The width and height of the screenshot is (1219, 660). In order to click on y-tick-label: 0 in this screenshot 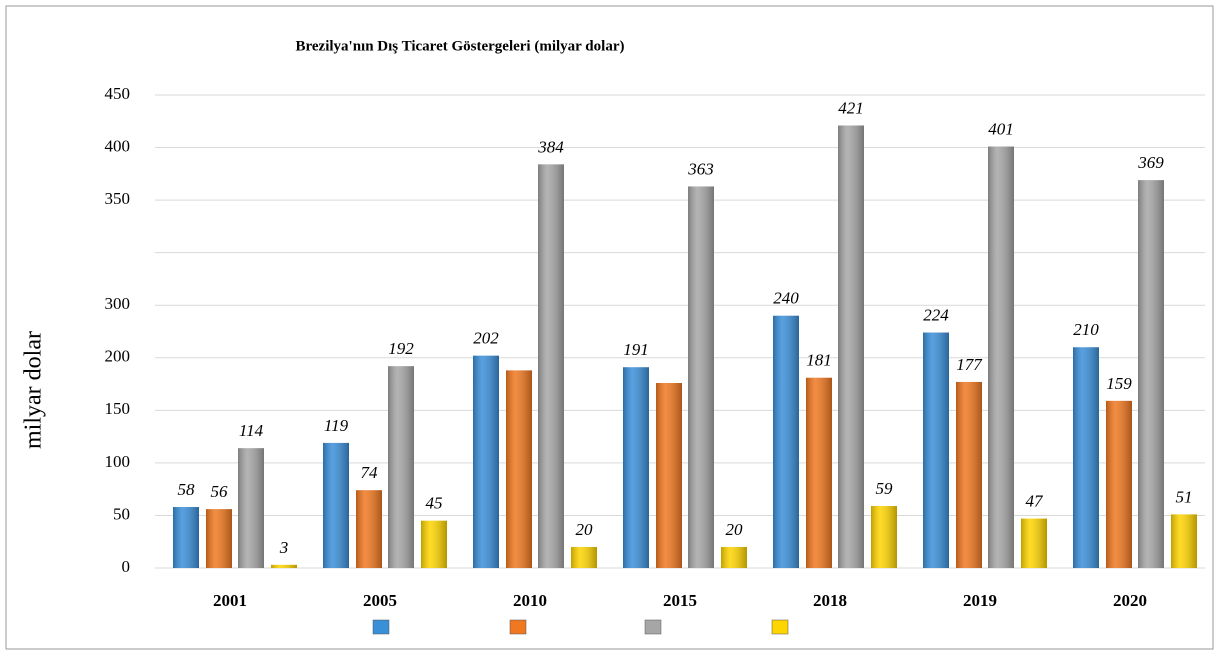, I will do `click(126, 566)`.